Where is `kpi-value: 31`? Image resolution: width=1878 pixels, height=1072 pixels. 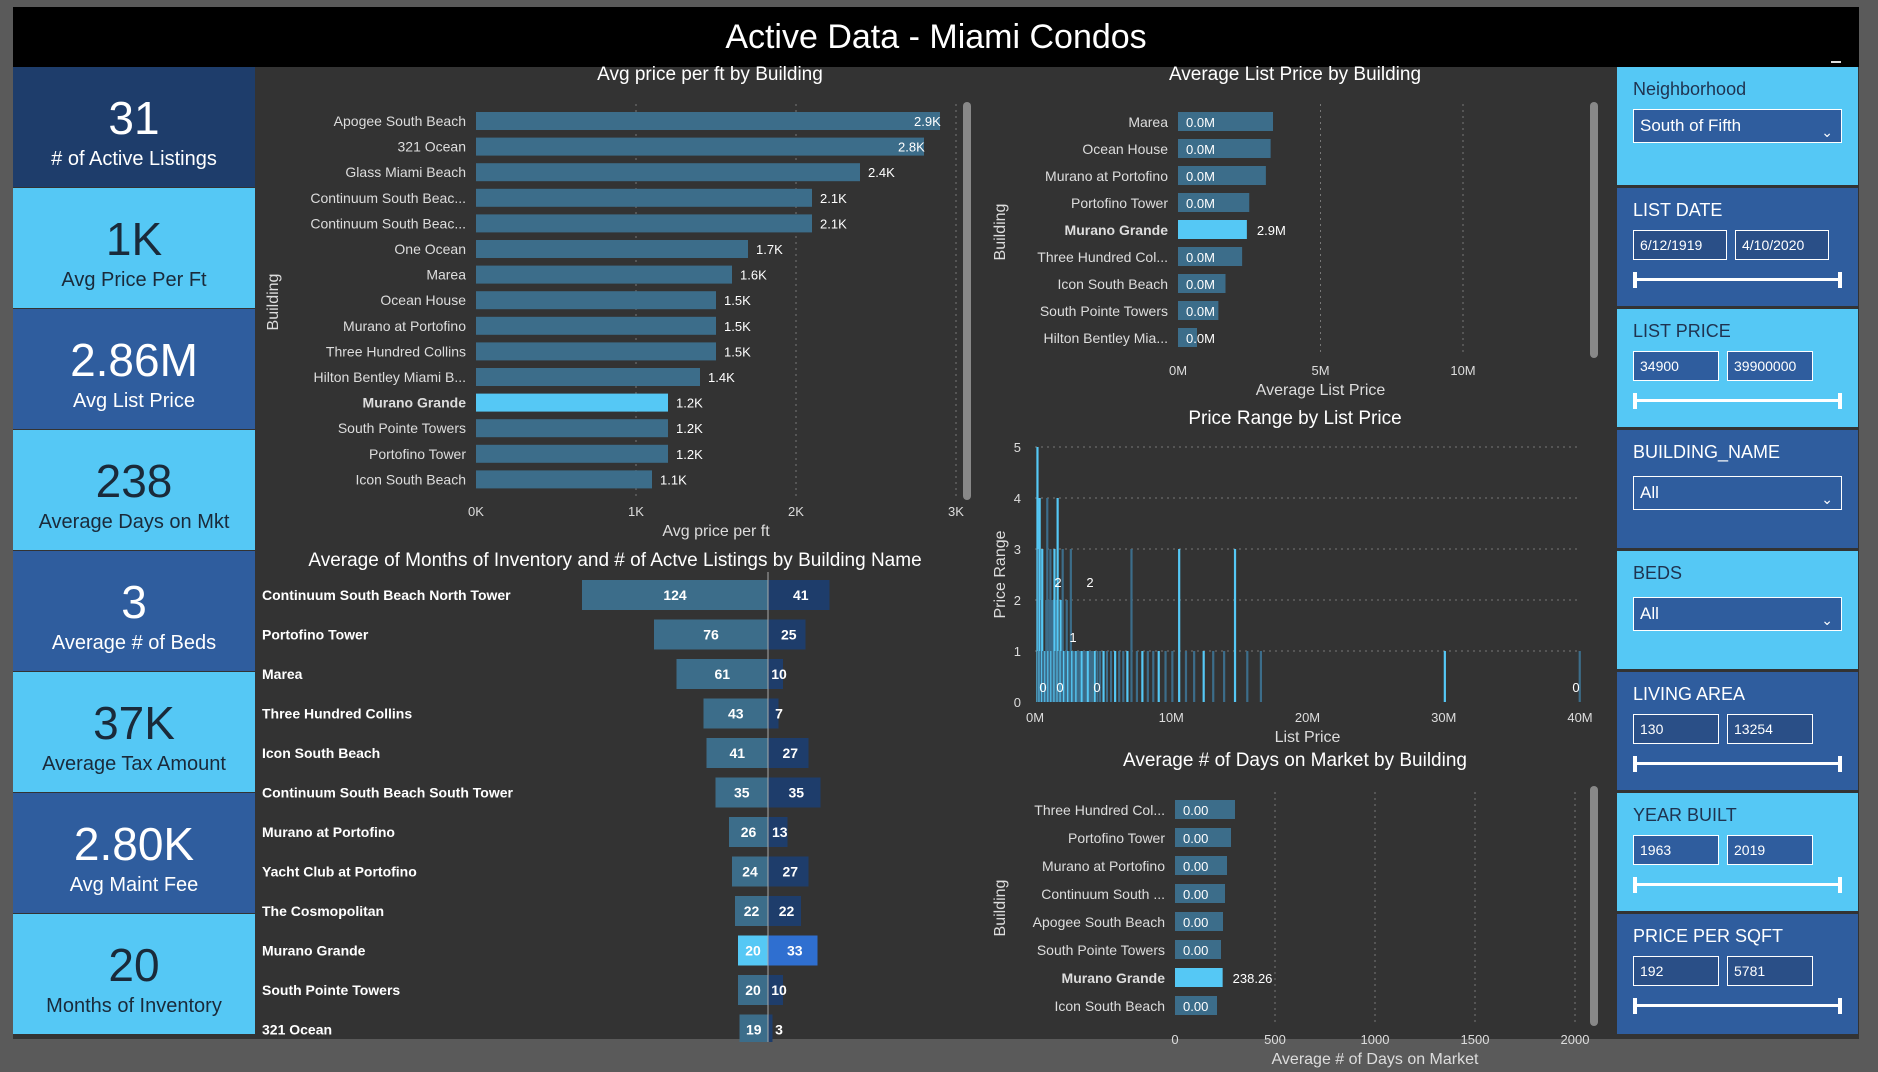
kpi-value: 31 is located at coordinates (134, 118).